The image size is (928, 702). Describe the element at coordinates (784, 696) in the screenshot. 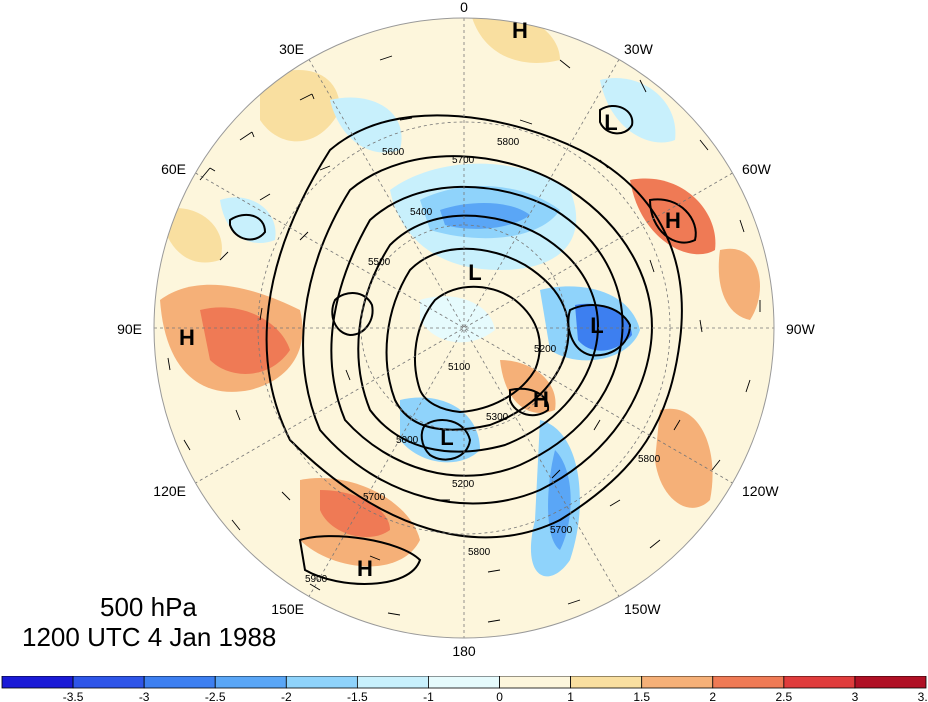

I see `colorbar-tick-label: 2.5` at that location.